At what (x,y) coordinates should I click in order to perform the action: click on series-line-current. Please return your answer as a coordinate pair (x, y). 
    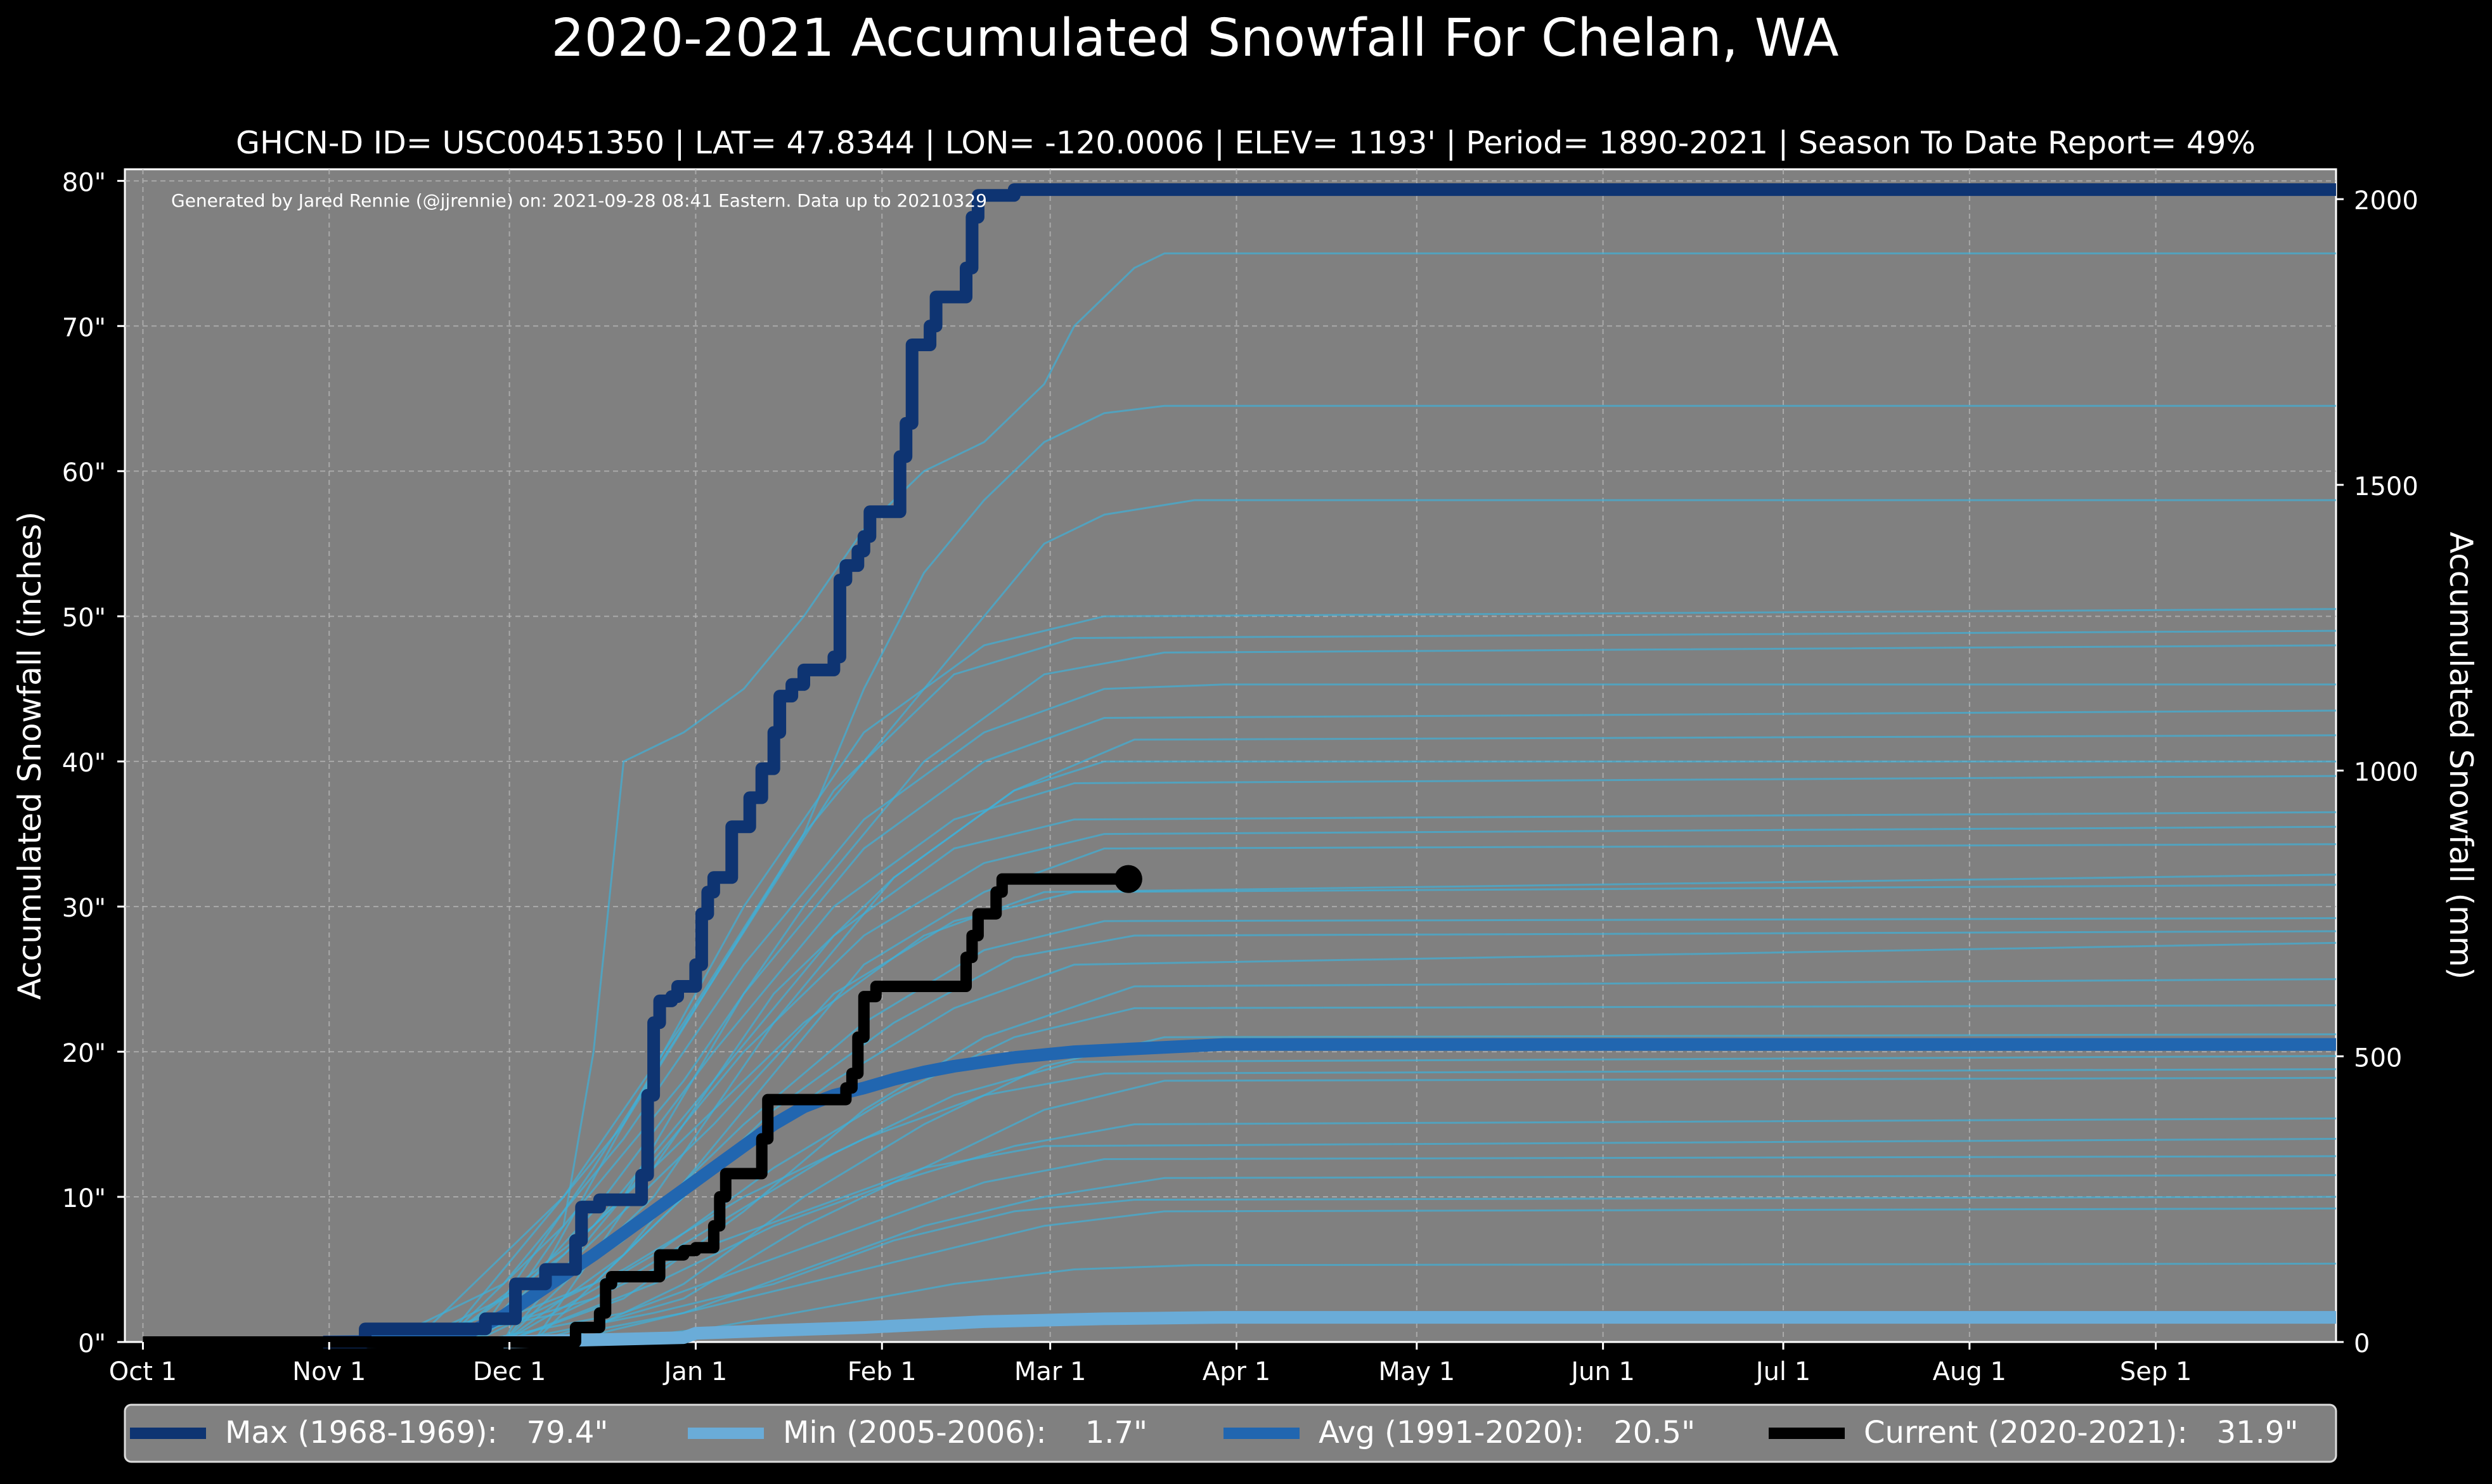
    Looking at the image, I should click on (635, 1110).